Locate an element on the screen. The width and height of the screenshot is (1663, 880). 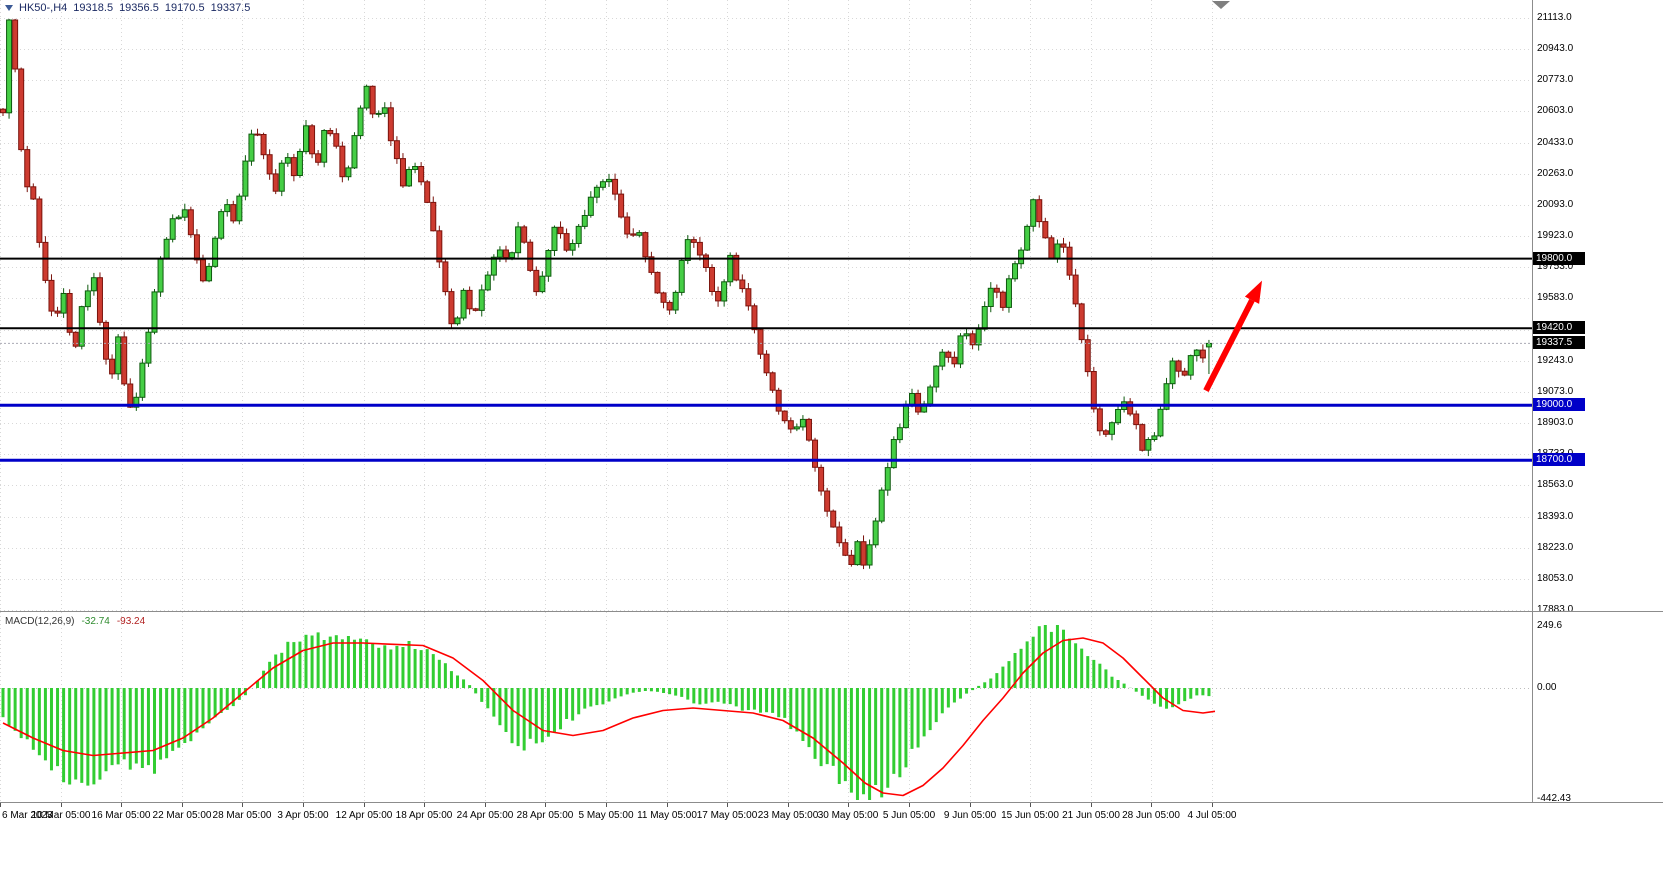
symbol-period-label: HK50-,H4 is located at coordinates (43, 8).